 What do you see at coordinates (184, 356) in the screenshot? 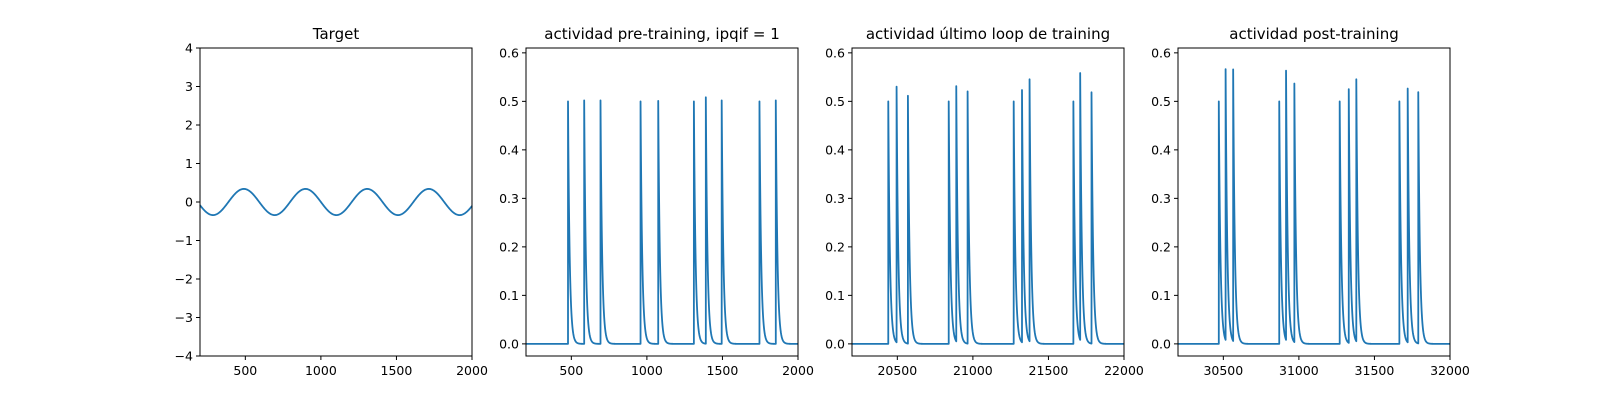
I see `y-tick-label: −4` at bounding box center [184, 356].